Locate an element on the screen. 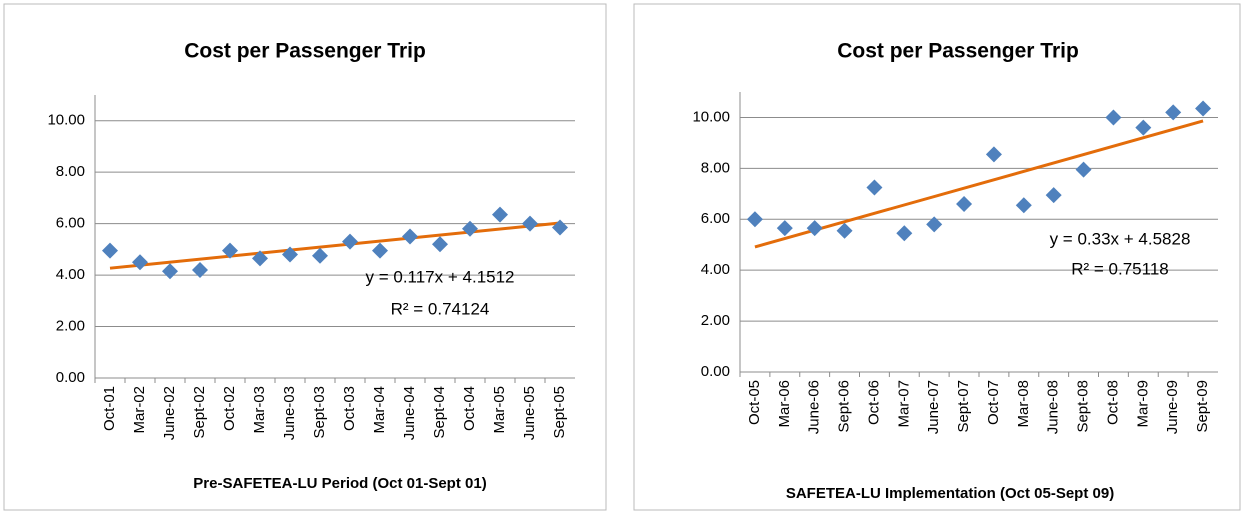 This screenshot has width=1244, height=514. x-tick-label: Sept-04 is located at coordinates (439, 412).